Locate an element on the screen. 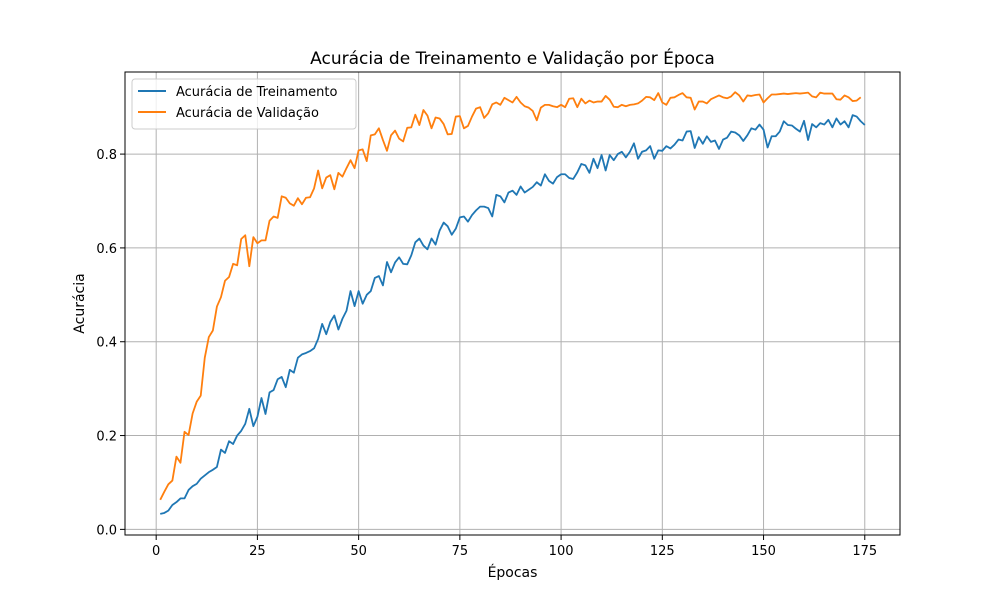  y-axis-label: Acurácia is located at coordinates (80, 303).